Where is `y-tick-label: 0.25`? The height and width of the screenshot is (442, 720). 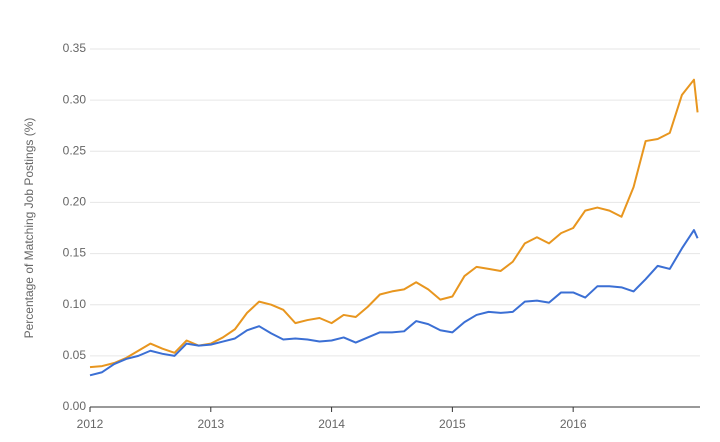 y-tick-label: 0.25 is located at coordinates (75, 150).